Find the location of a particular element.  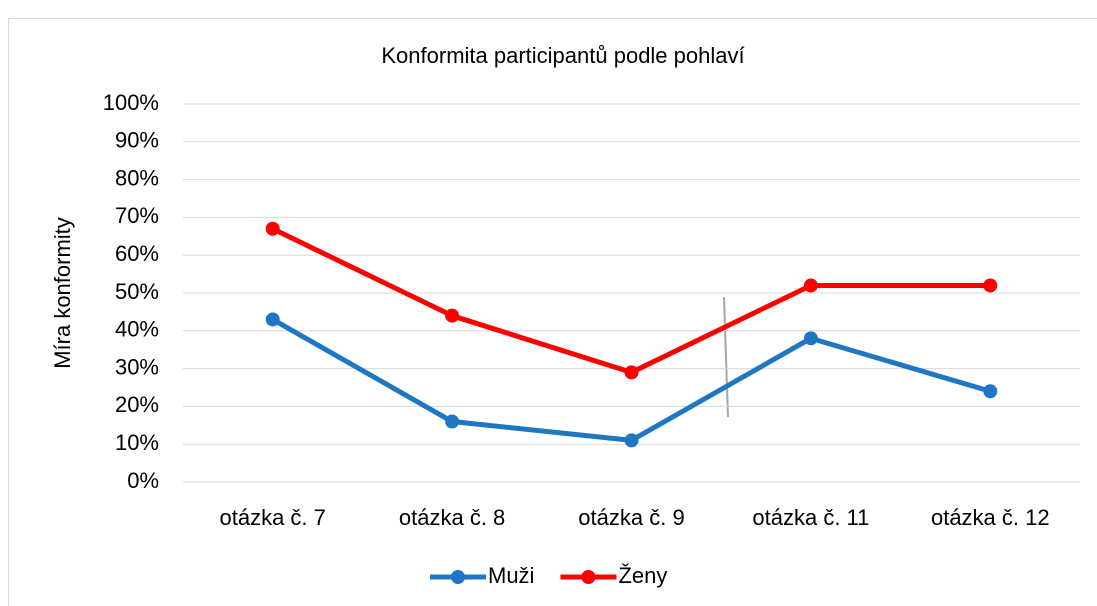

y-tick-label: 10% is located at coordinates (137, 442).